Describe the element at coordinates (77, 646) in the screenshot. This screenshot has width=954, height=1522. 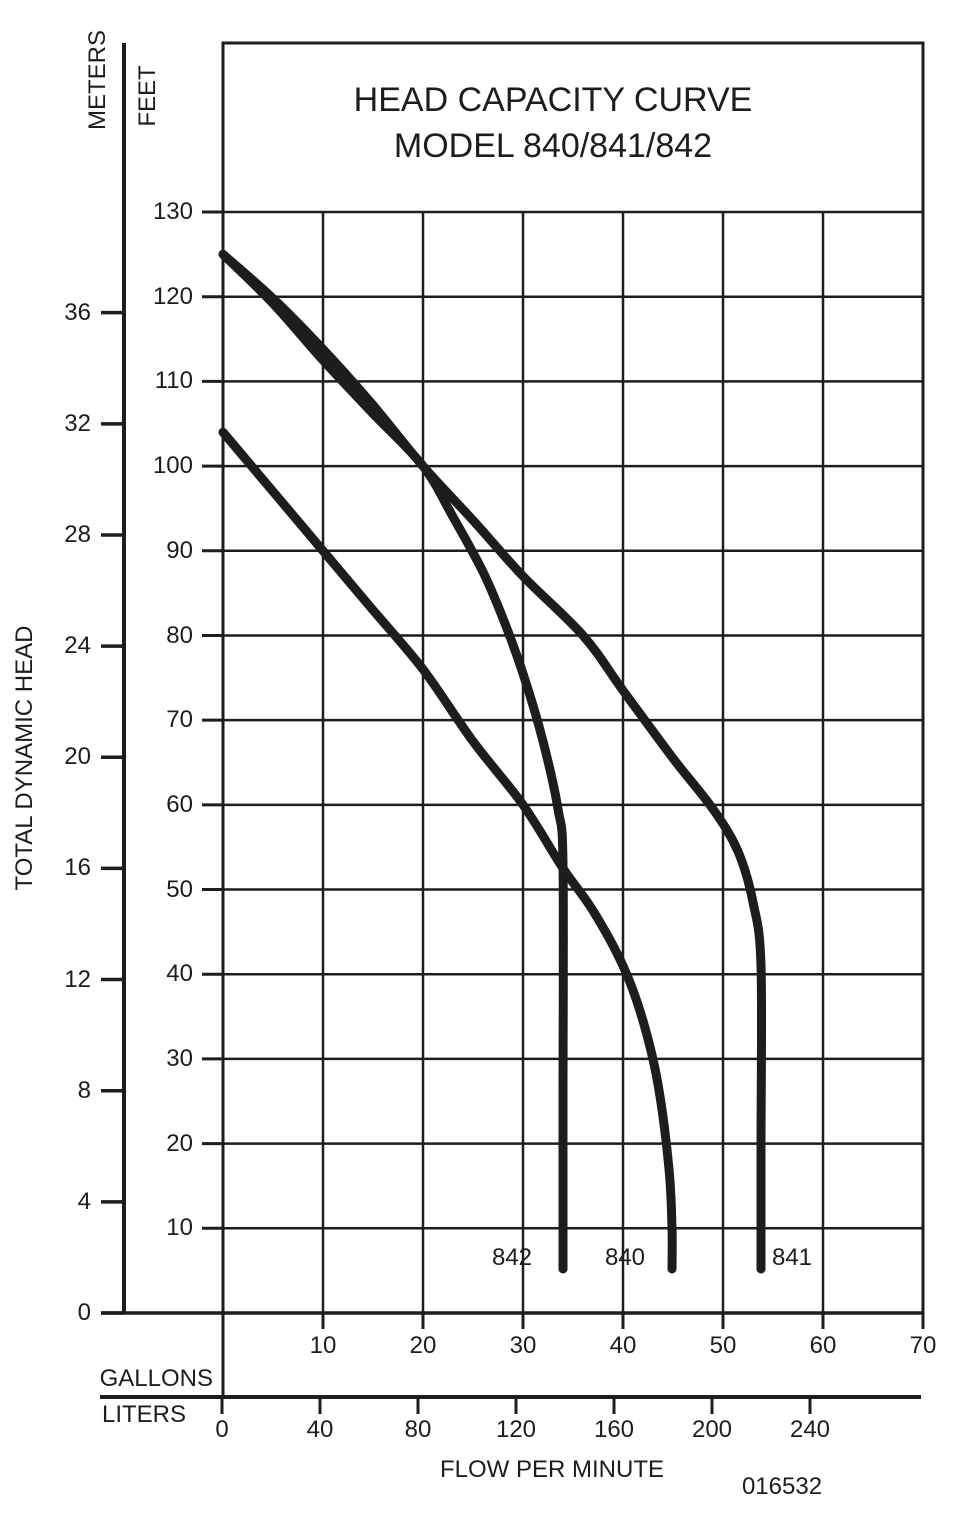
I see `meters-tick-label-24: 24` at that location.